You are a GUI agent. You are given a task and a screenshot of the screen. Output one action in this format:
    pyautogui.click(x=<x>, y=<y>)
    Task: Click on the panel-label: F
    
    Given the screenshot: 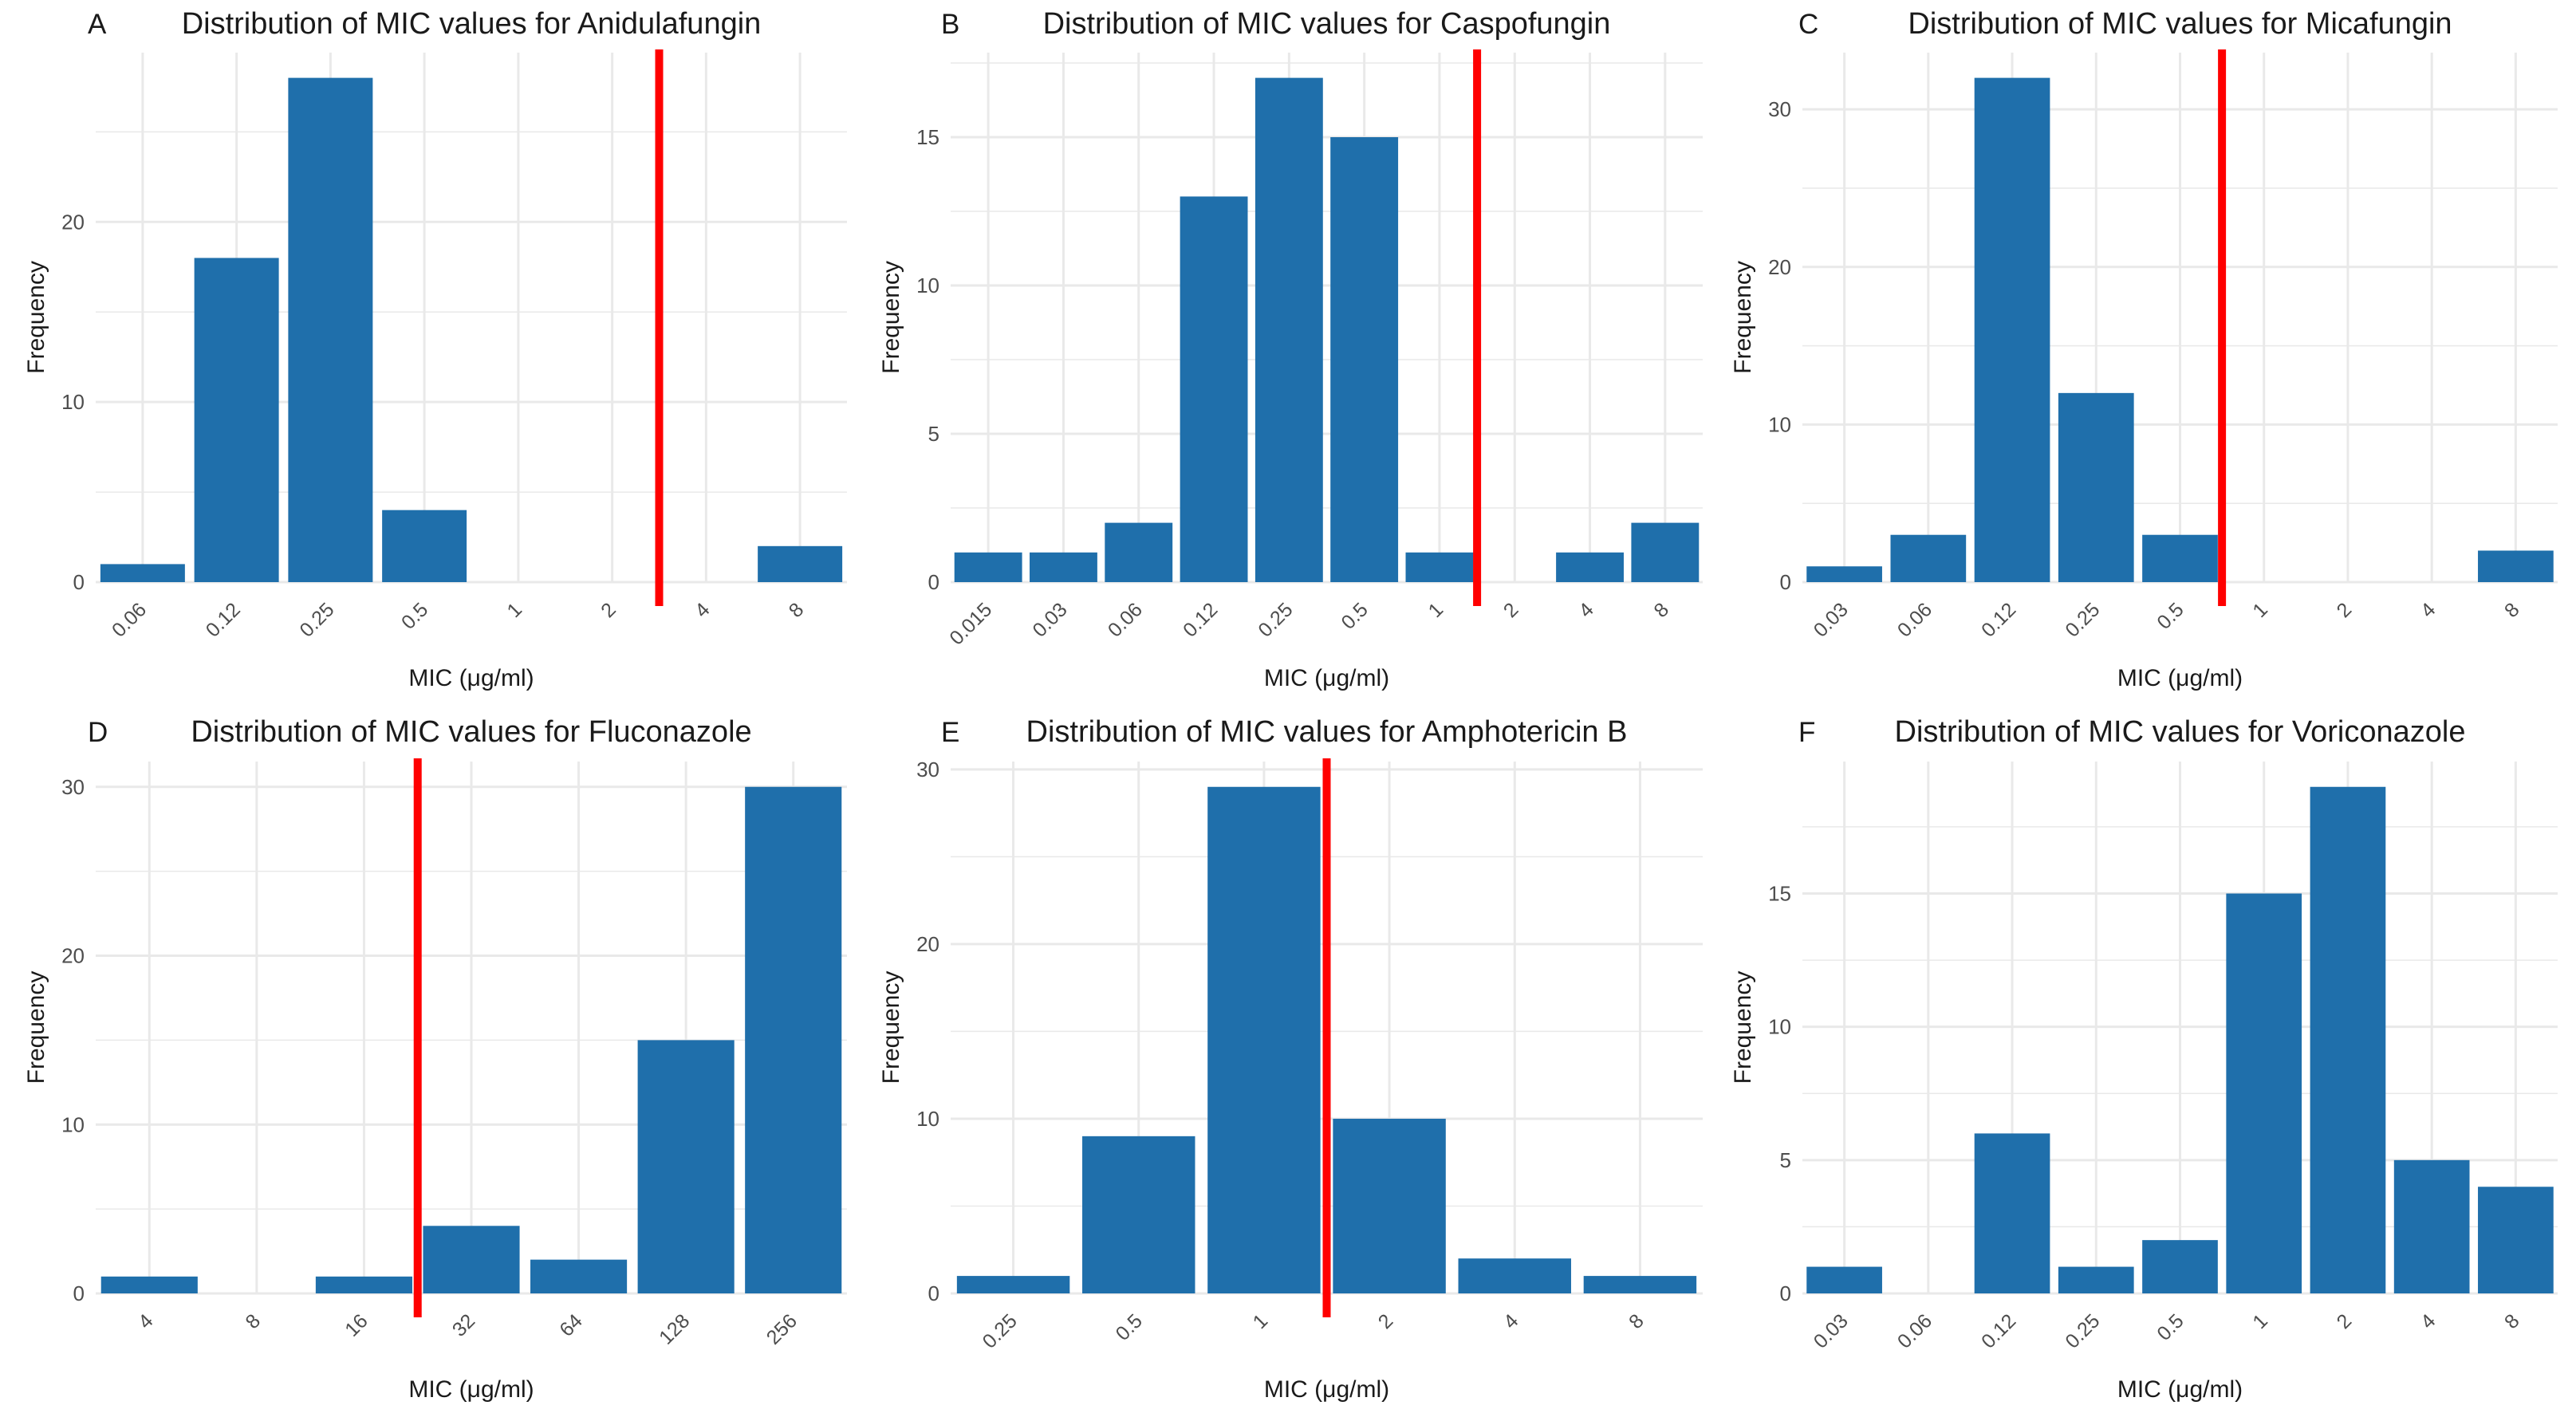 What is the action you would take?
    pyautogui.click(x=1806, y=732)
    